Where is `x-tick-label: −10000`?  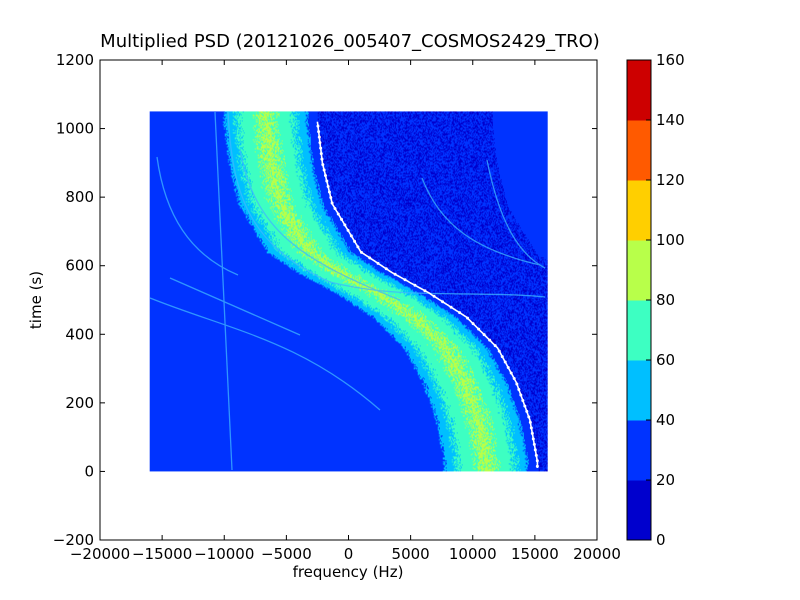 x-tick-label: −10000 is located at coordinates (224, 554).